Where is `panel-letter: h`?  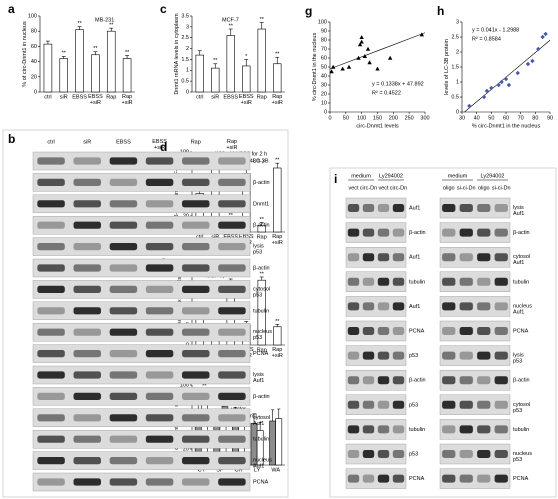 panel-letter: h is located at coordinates (440, 11).